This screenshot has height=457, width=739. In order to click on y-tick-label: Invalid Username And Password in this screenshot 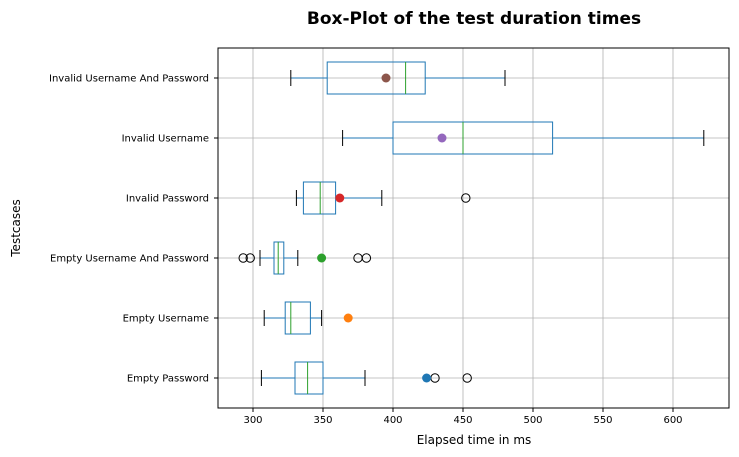, I will do `click(129, 79)`.